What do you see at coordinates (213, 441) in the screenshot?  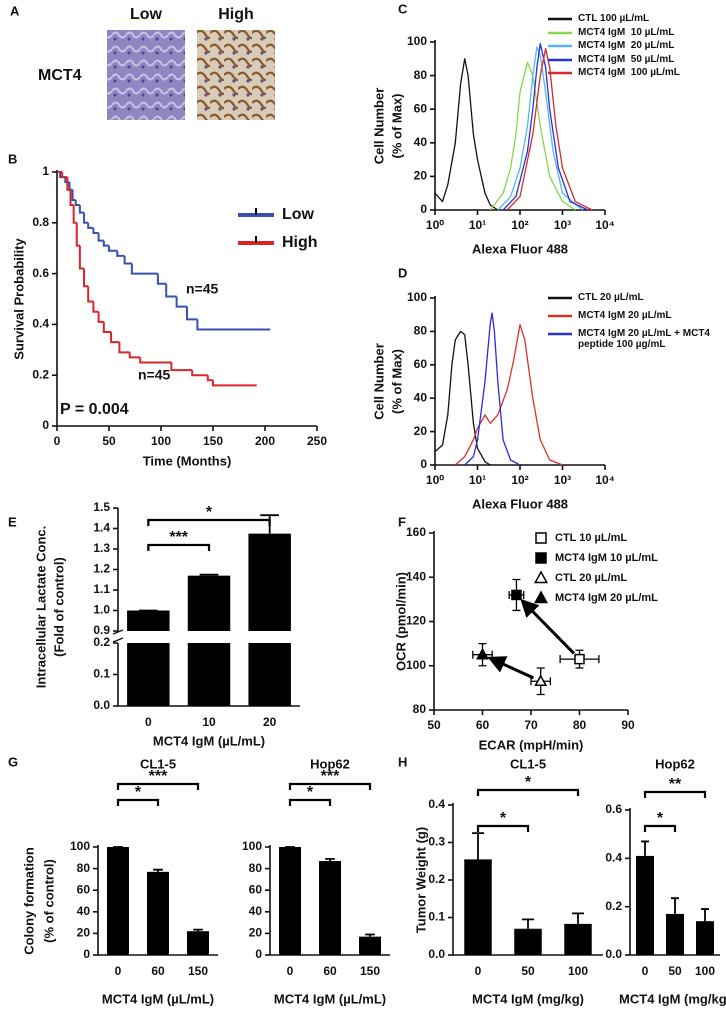 I see `x-tick-label: 150` at bounding box center [213, 441].